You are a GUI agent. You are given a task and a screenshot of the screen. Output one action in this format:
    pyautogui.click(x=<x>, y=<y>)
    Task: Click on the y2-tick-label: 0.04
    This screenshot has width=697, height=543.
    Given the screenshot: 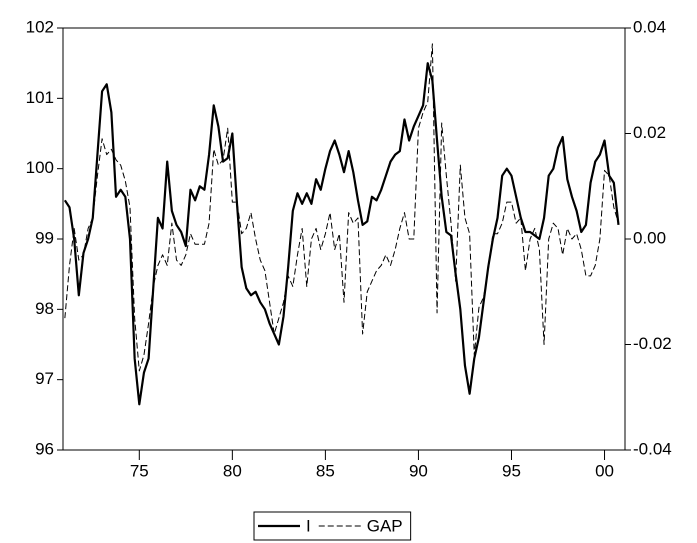 What is the action you would take?
    pyautogui.click(x=649, y=26)
    